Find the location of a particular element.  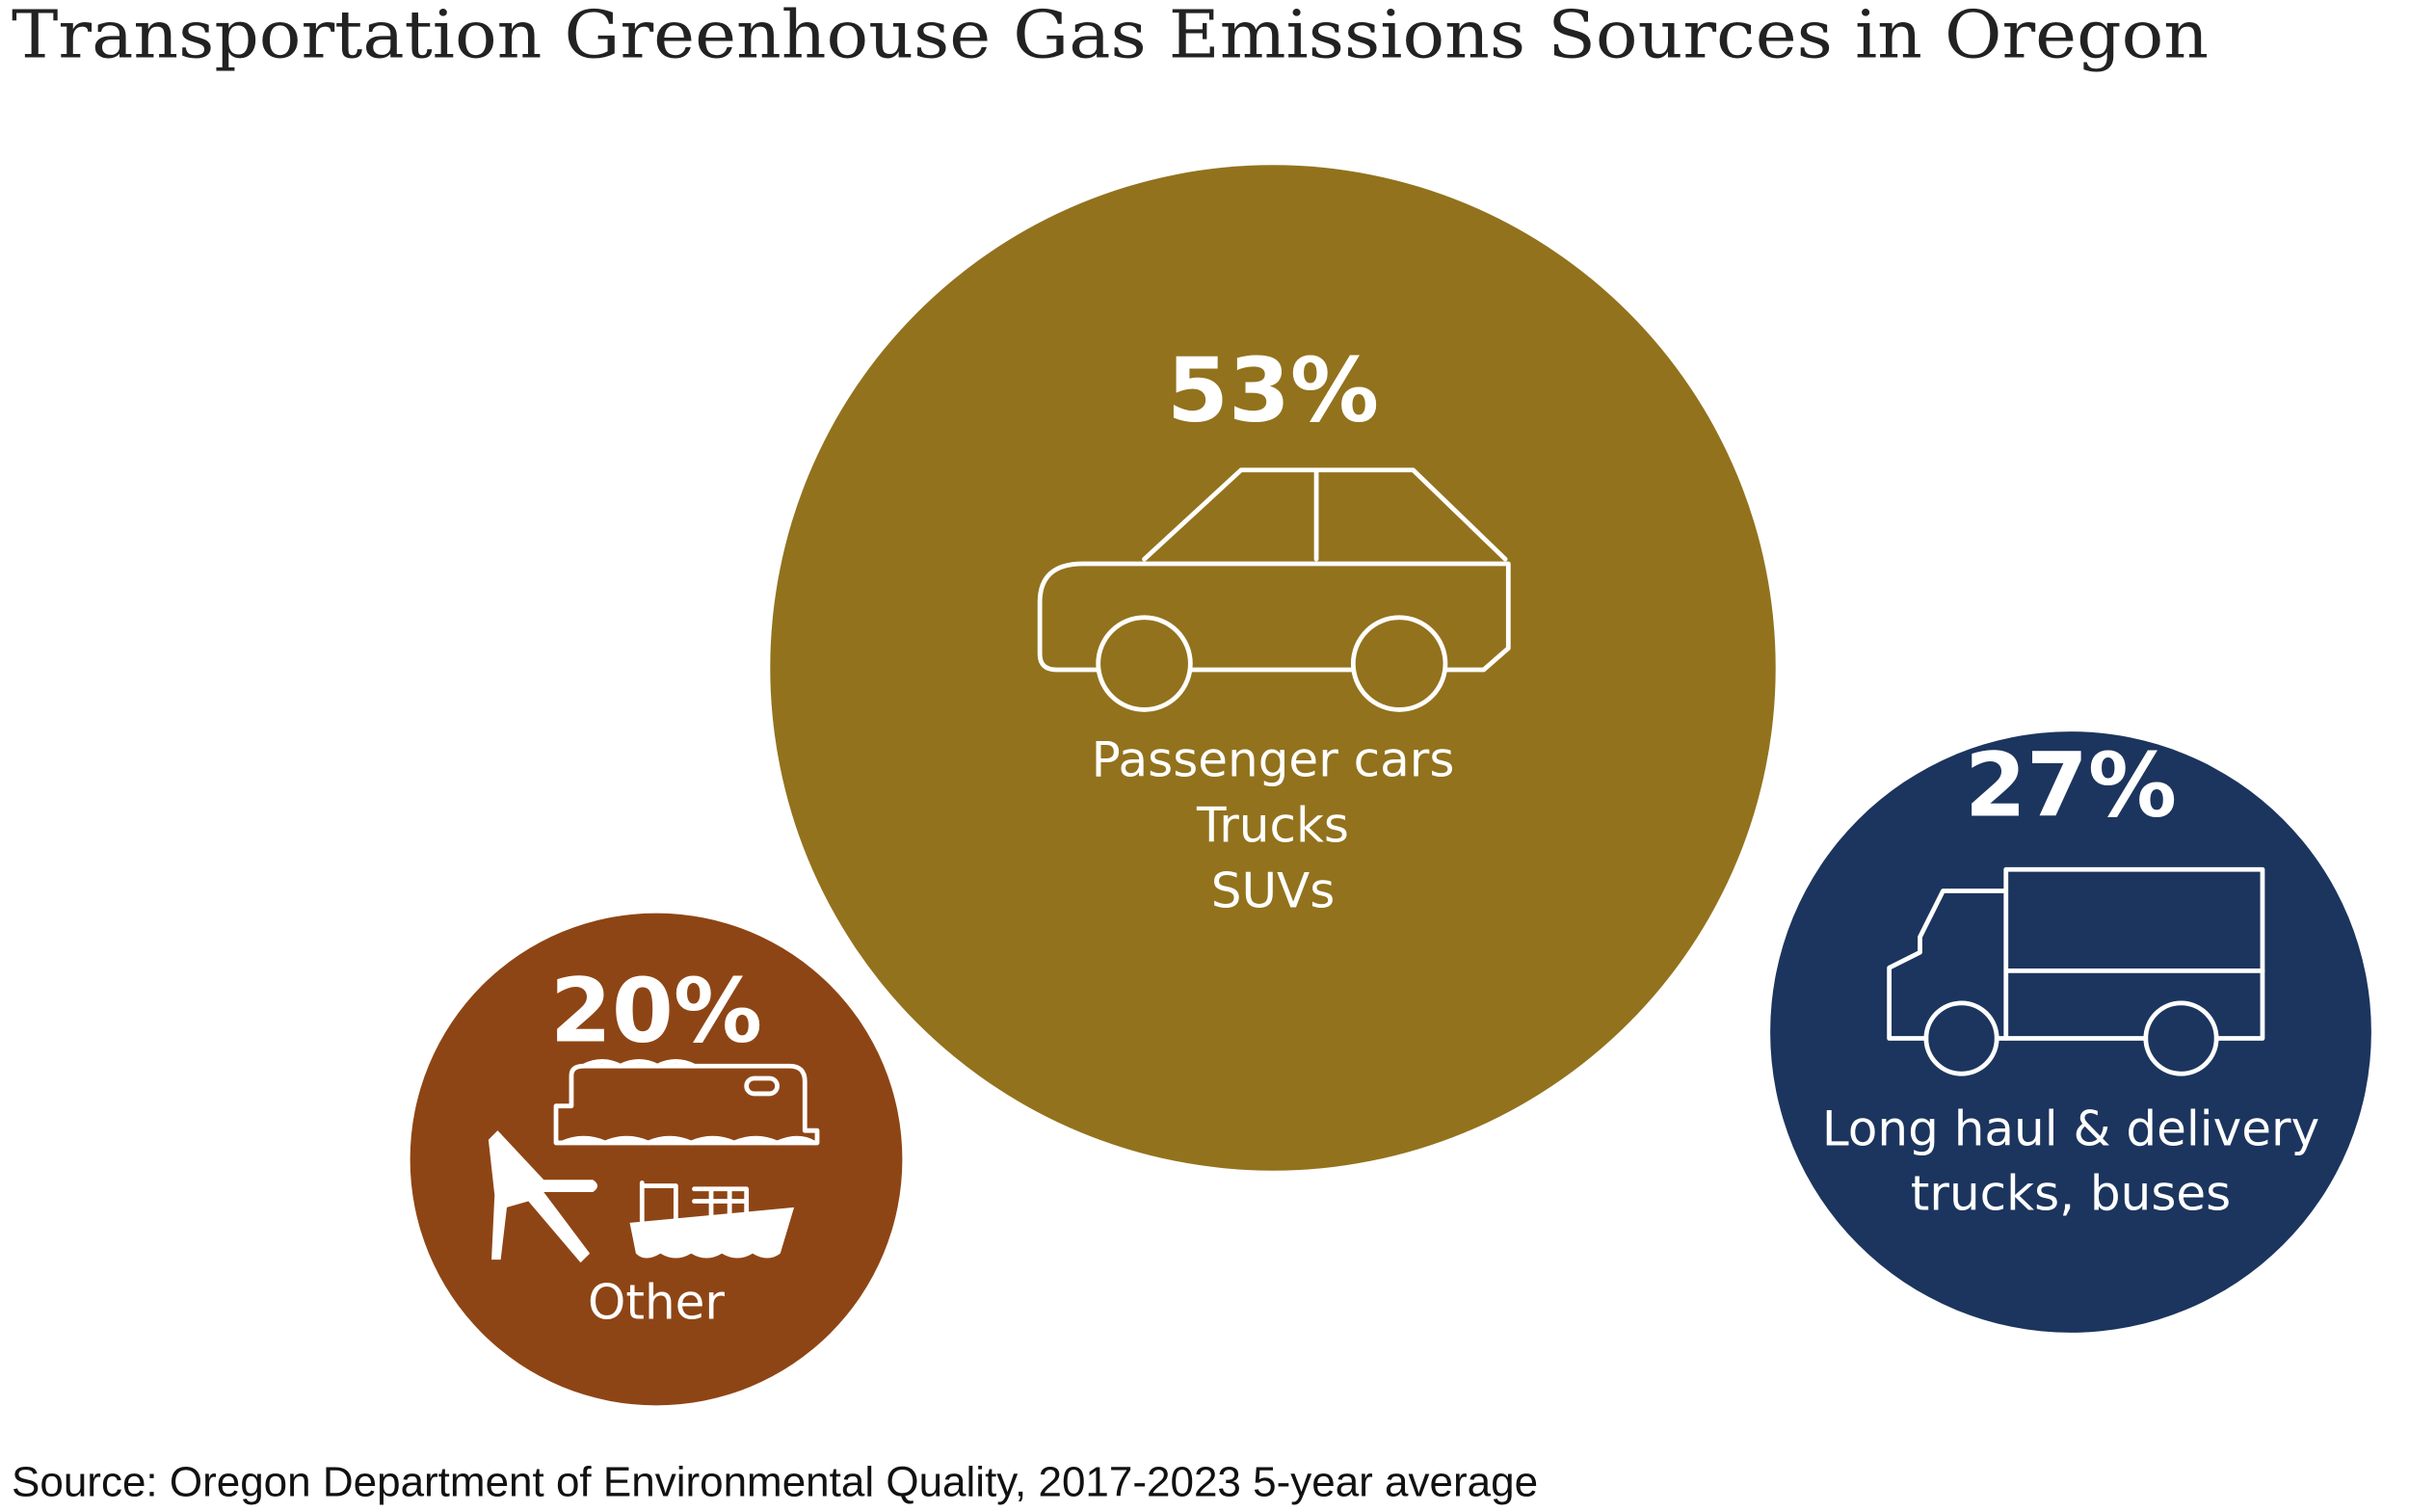

value-label: 27% is located at coordinates (2071, 784).